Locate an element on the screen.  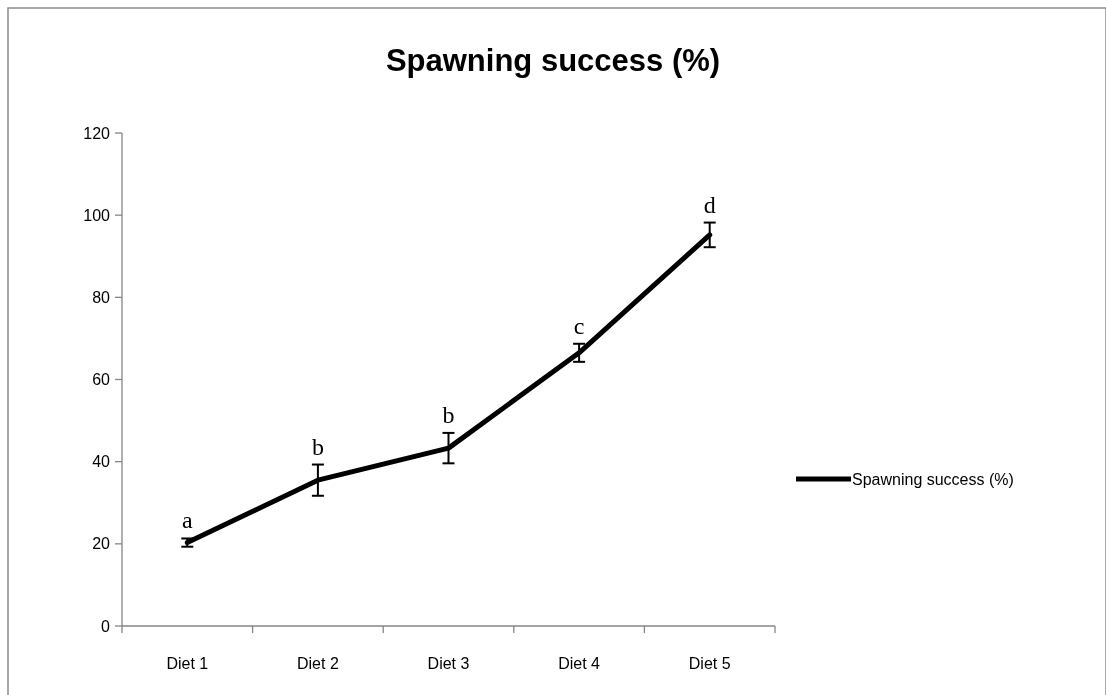
x-tick-label: Diet 1 is located at coordinates (187, 663).